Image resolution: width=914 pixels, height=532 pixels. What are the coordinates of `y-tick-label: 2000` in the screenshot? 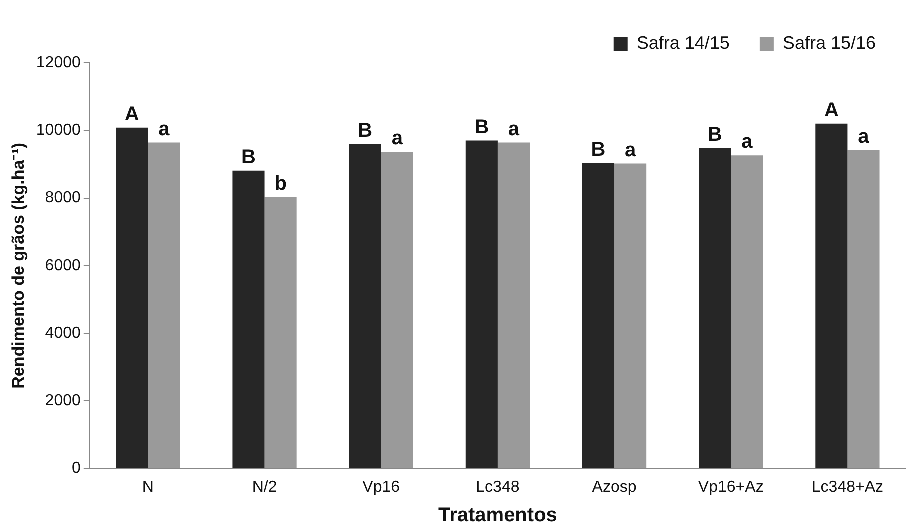 It's located at (63, 401).